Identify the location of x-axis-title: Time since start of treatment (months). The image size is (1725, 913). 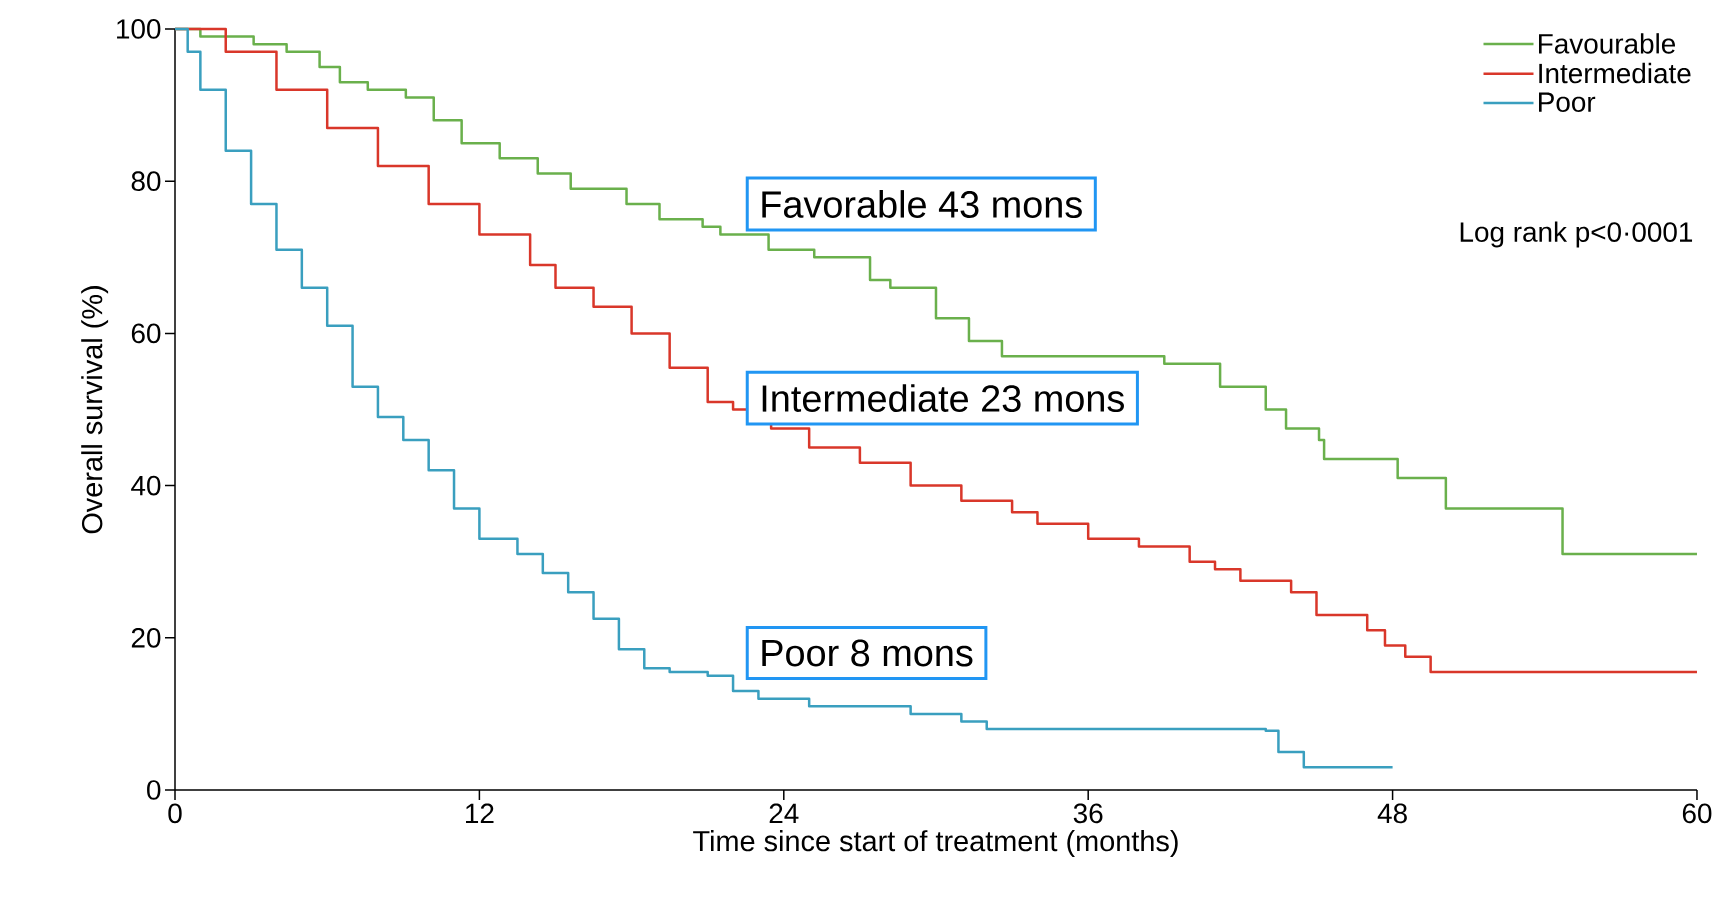
(935, 844).